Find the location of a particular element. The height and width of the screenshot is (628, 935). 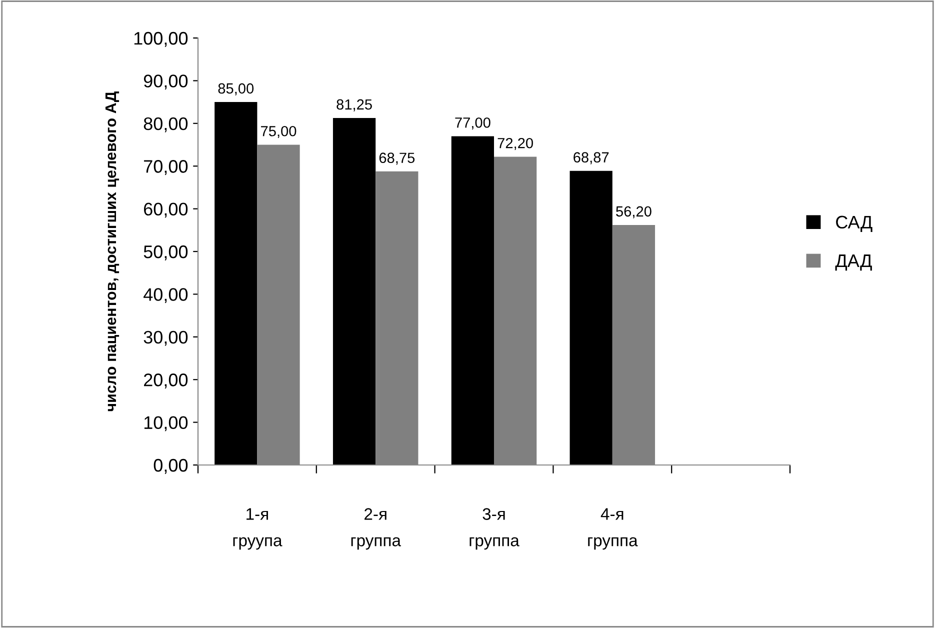

y-tick-label: 80,00 is located at coordinates (166, 124).